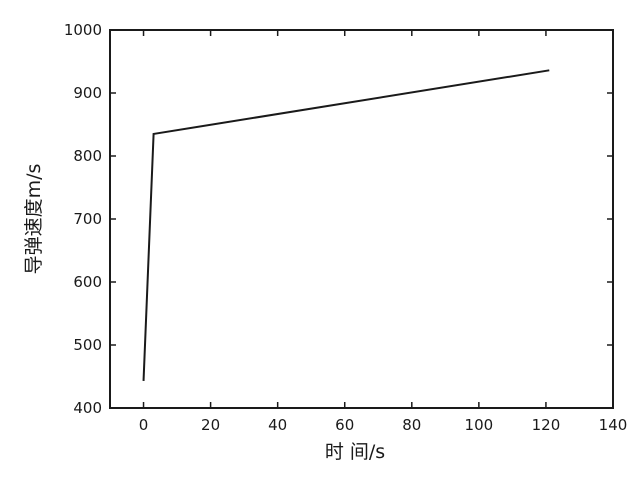 The image size is (640, 487). I want to click on y-tick-label: 700, so click(87, 219).